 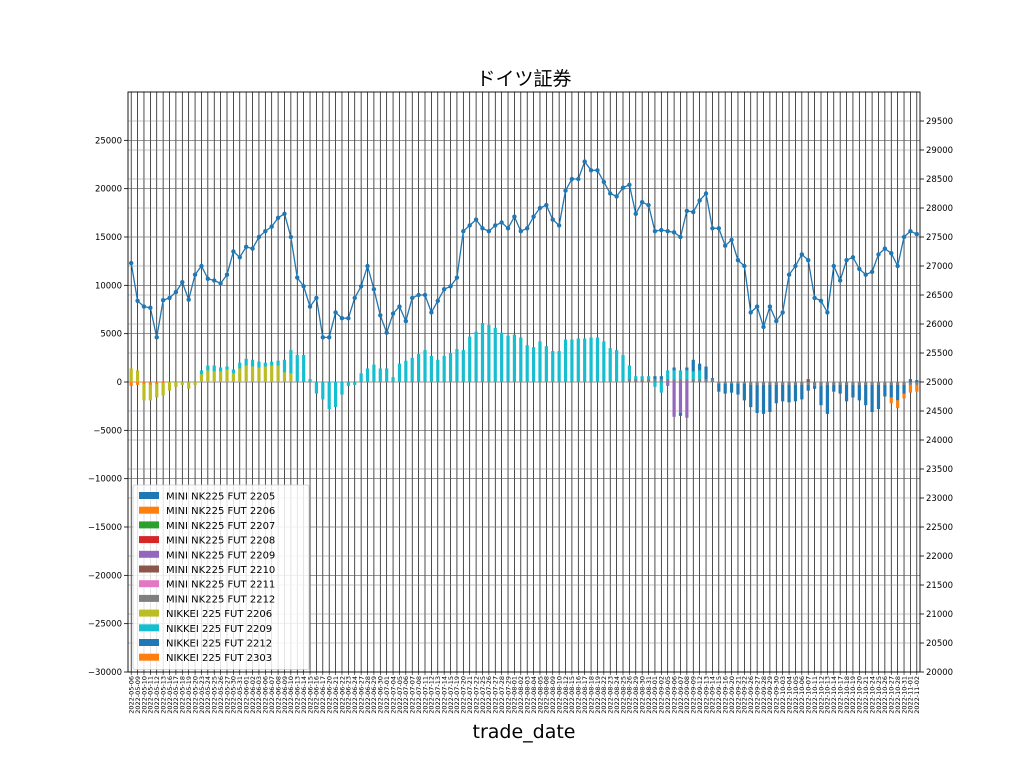 What do you see at coordinates (566, 695) in the screenshot?
I see `x-tick-label: 2022-08-12` at bounding box center [566, 695].